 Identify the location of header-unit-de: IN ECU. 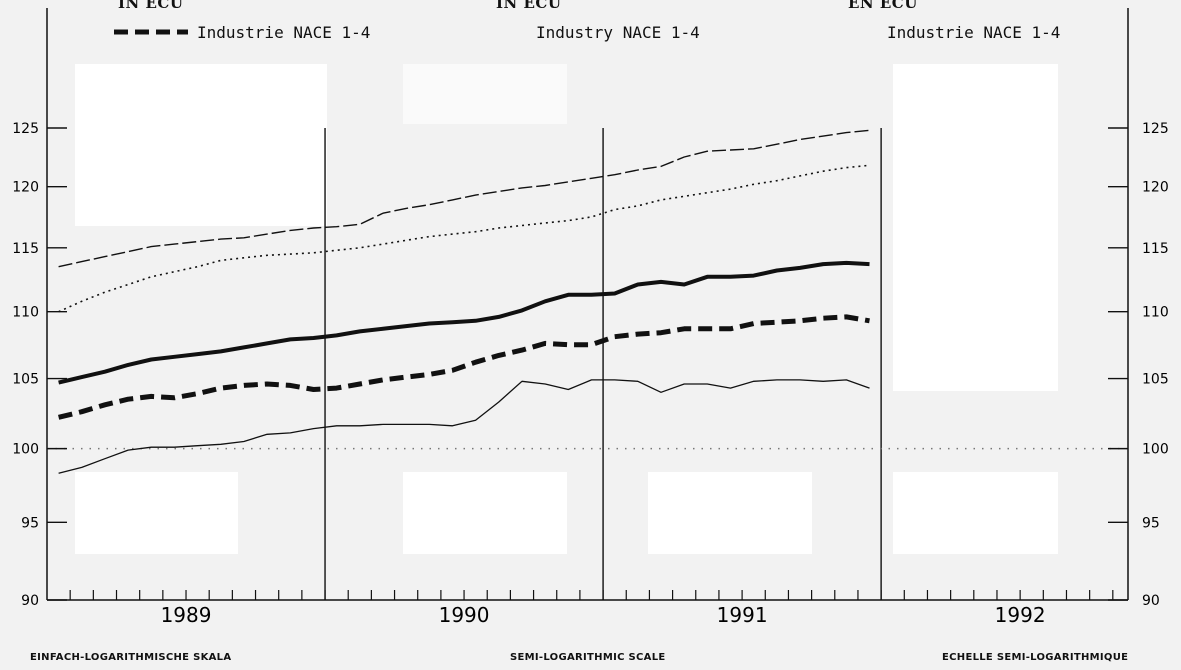
(151, 6).